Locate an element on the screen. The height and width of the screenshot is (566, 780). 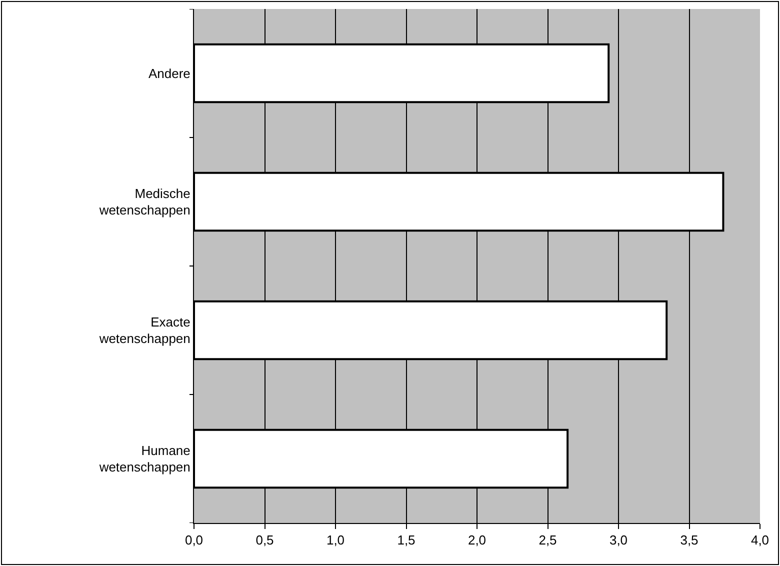
y-tick-label: Andere is located at coordinates (169, 73).